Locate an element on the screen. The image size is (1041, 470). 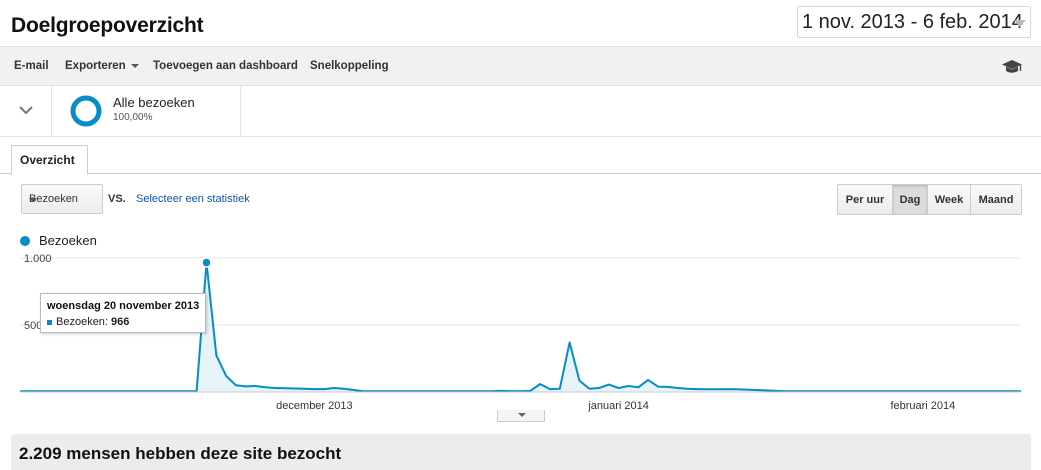
vs-label: VS. is located at coordinates (117, 199).